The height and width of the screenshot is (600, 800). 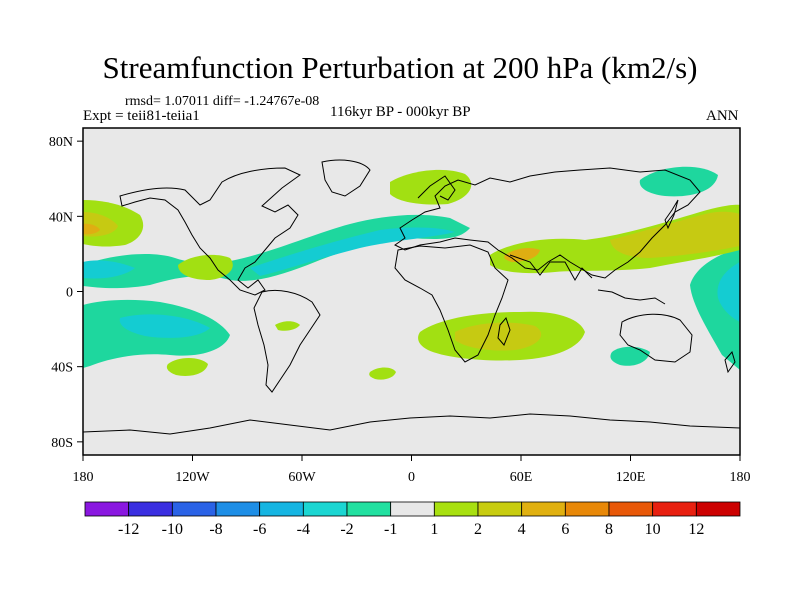 What do you see at coordinates (504, 331) in the screenshot?
I see `coastline-madagascar` at bounding box center [504, 331].